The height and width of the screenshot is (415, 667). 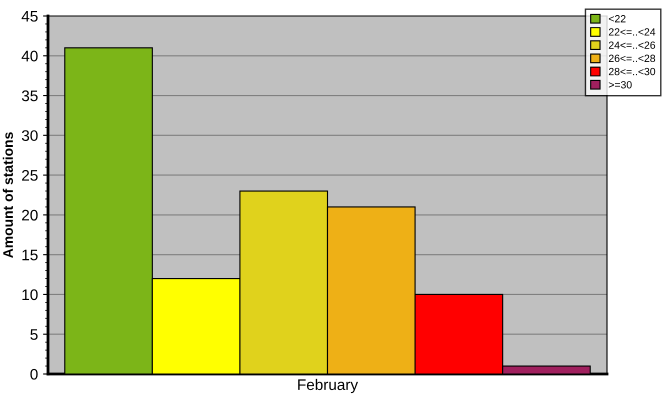 I want to click on y-tick-label: 20, so click(x=30, y=215).